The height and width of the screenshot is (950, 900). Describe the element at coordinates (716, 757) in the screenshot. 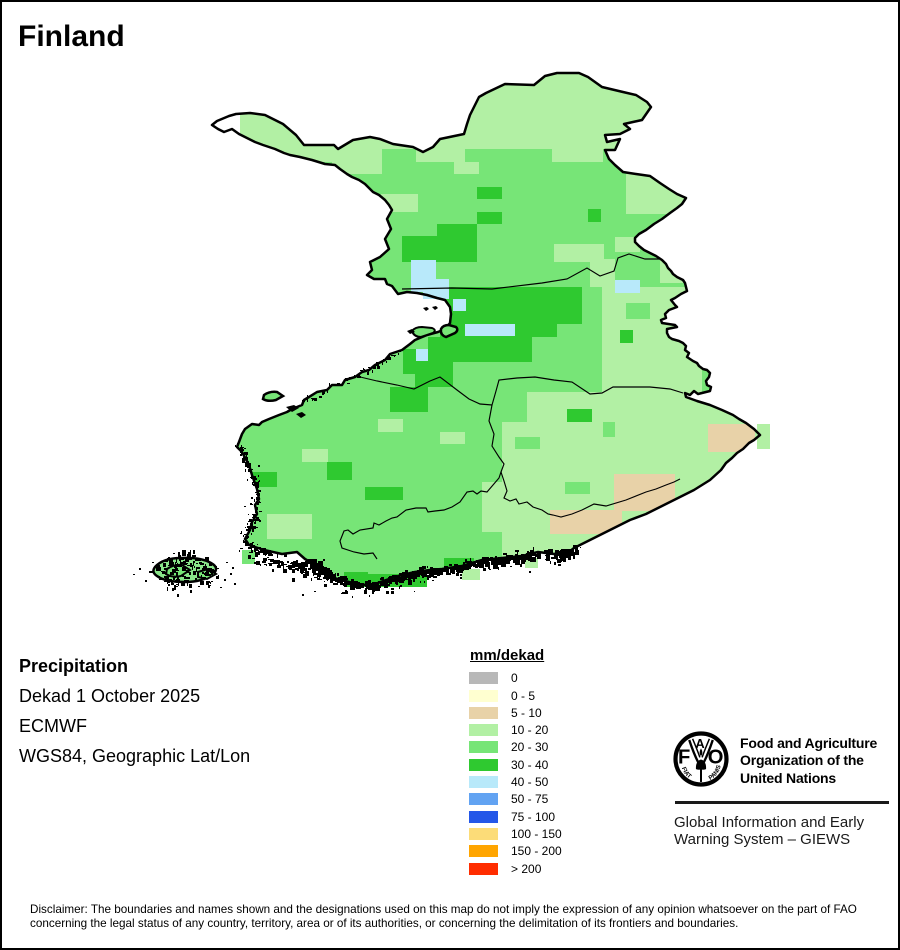

I see `svg-text: O` at that location.